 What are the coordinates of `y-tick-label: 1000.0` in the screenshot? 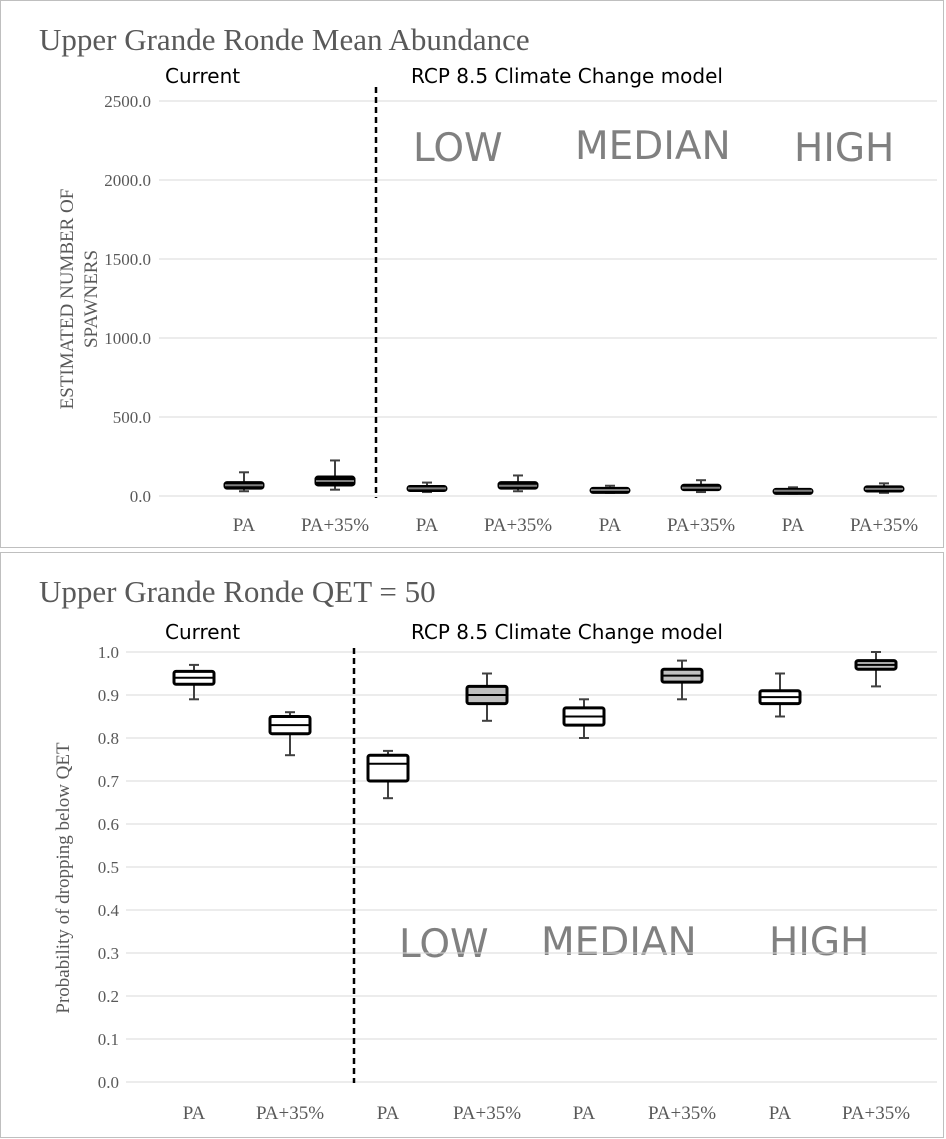 It's located at (127, 338).